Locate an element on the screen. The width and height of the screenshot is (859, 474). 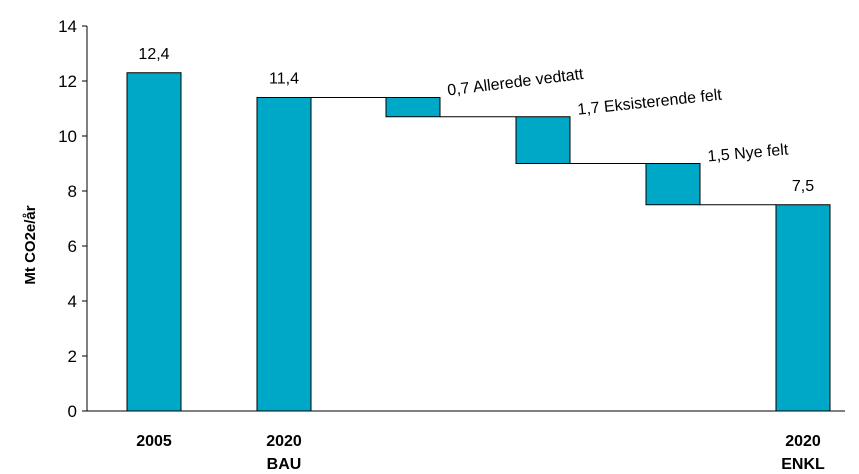
x-tick-sublabel: BAU is located at coordinates (284, 464).